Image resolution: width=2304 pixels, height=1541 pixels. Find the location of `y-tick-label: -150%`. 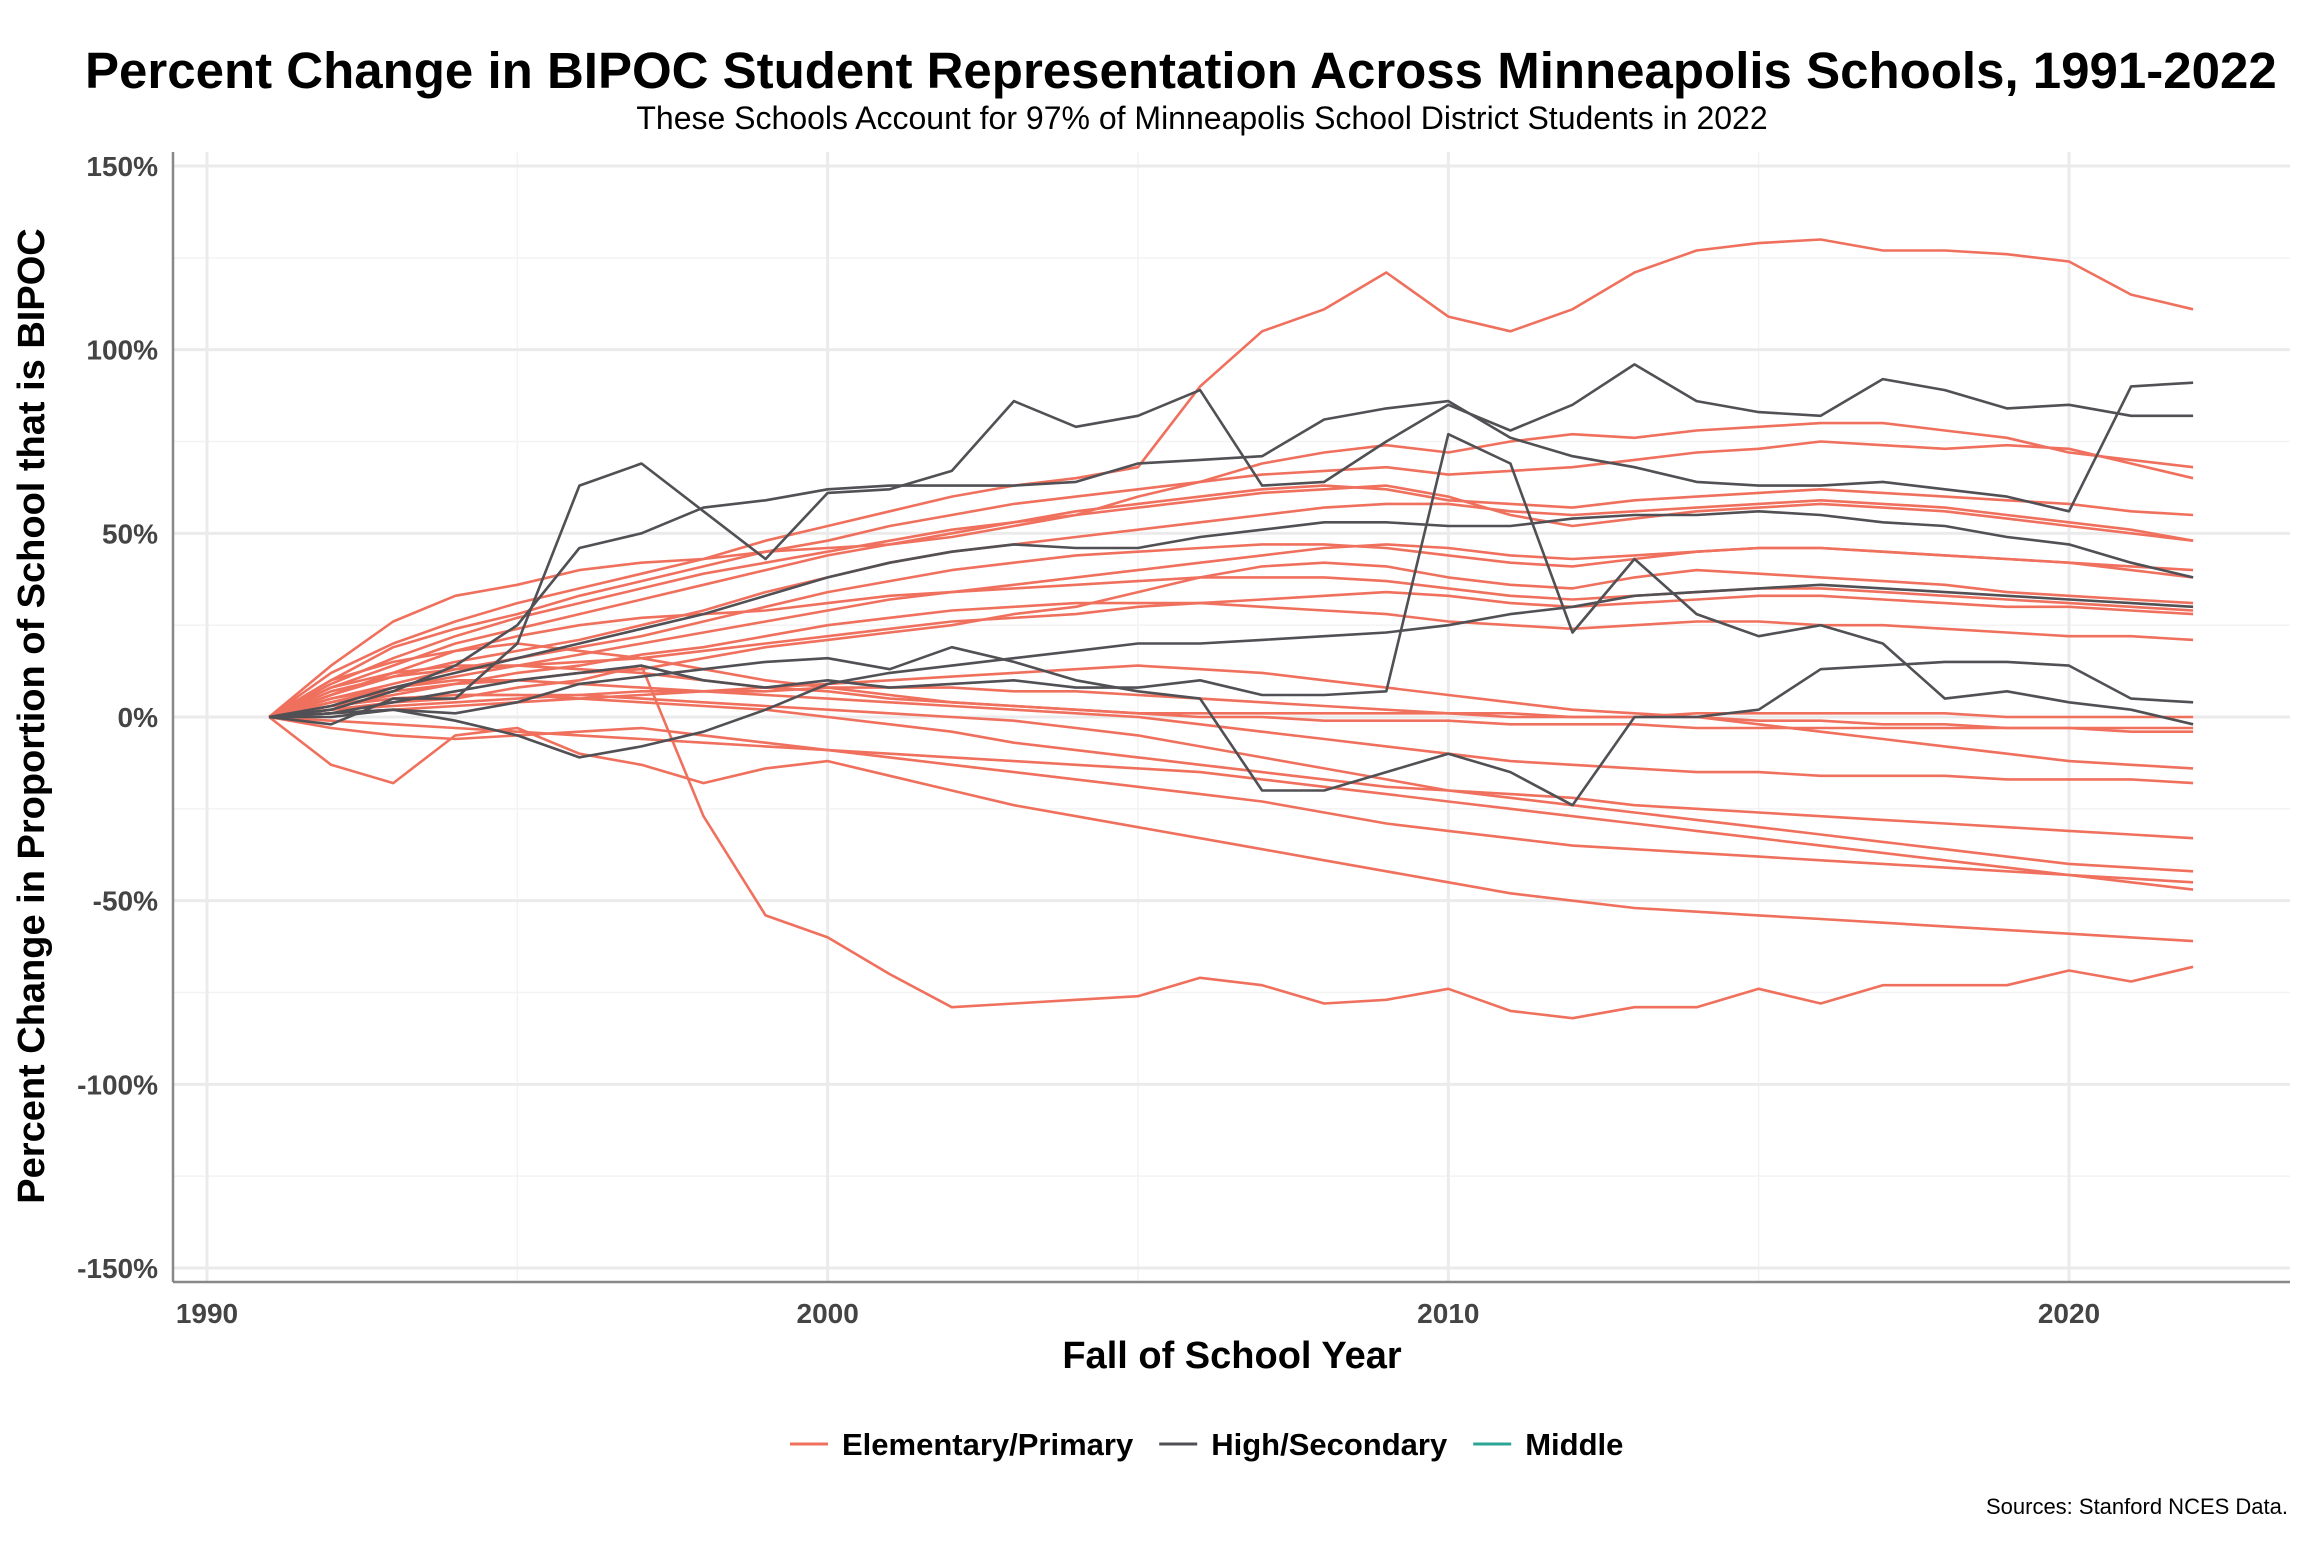

y-tick-label: -150% is located at coordinates (117, 1268).